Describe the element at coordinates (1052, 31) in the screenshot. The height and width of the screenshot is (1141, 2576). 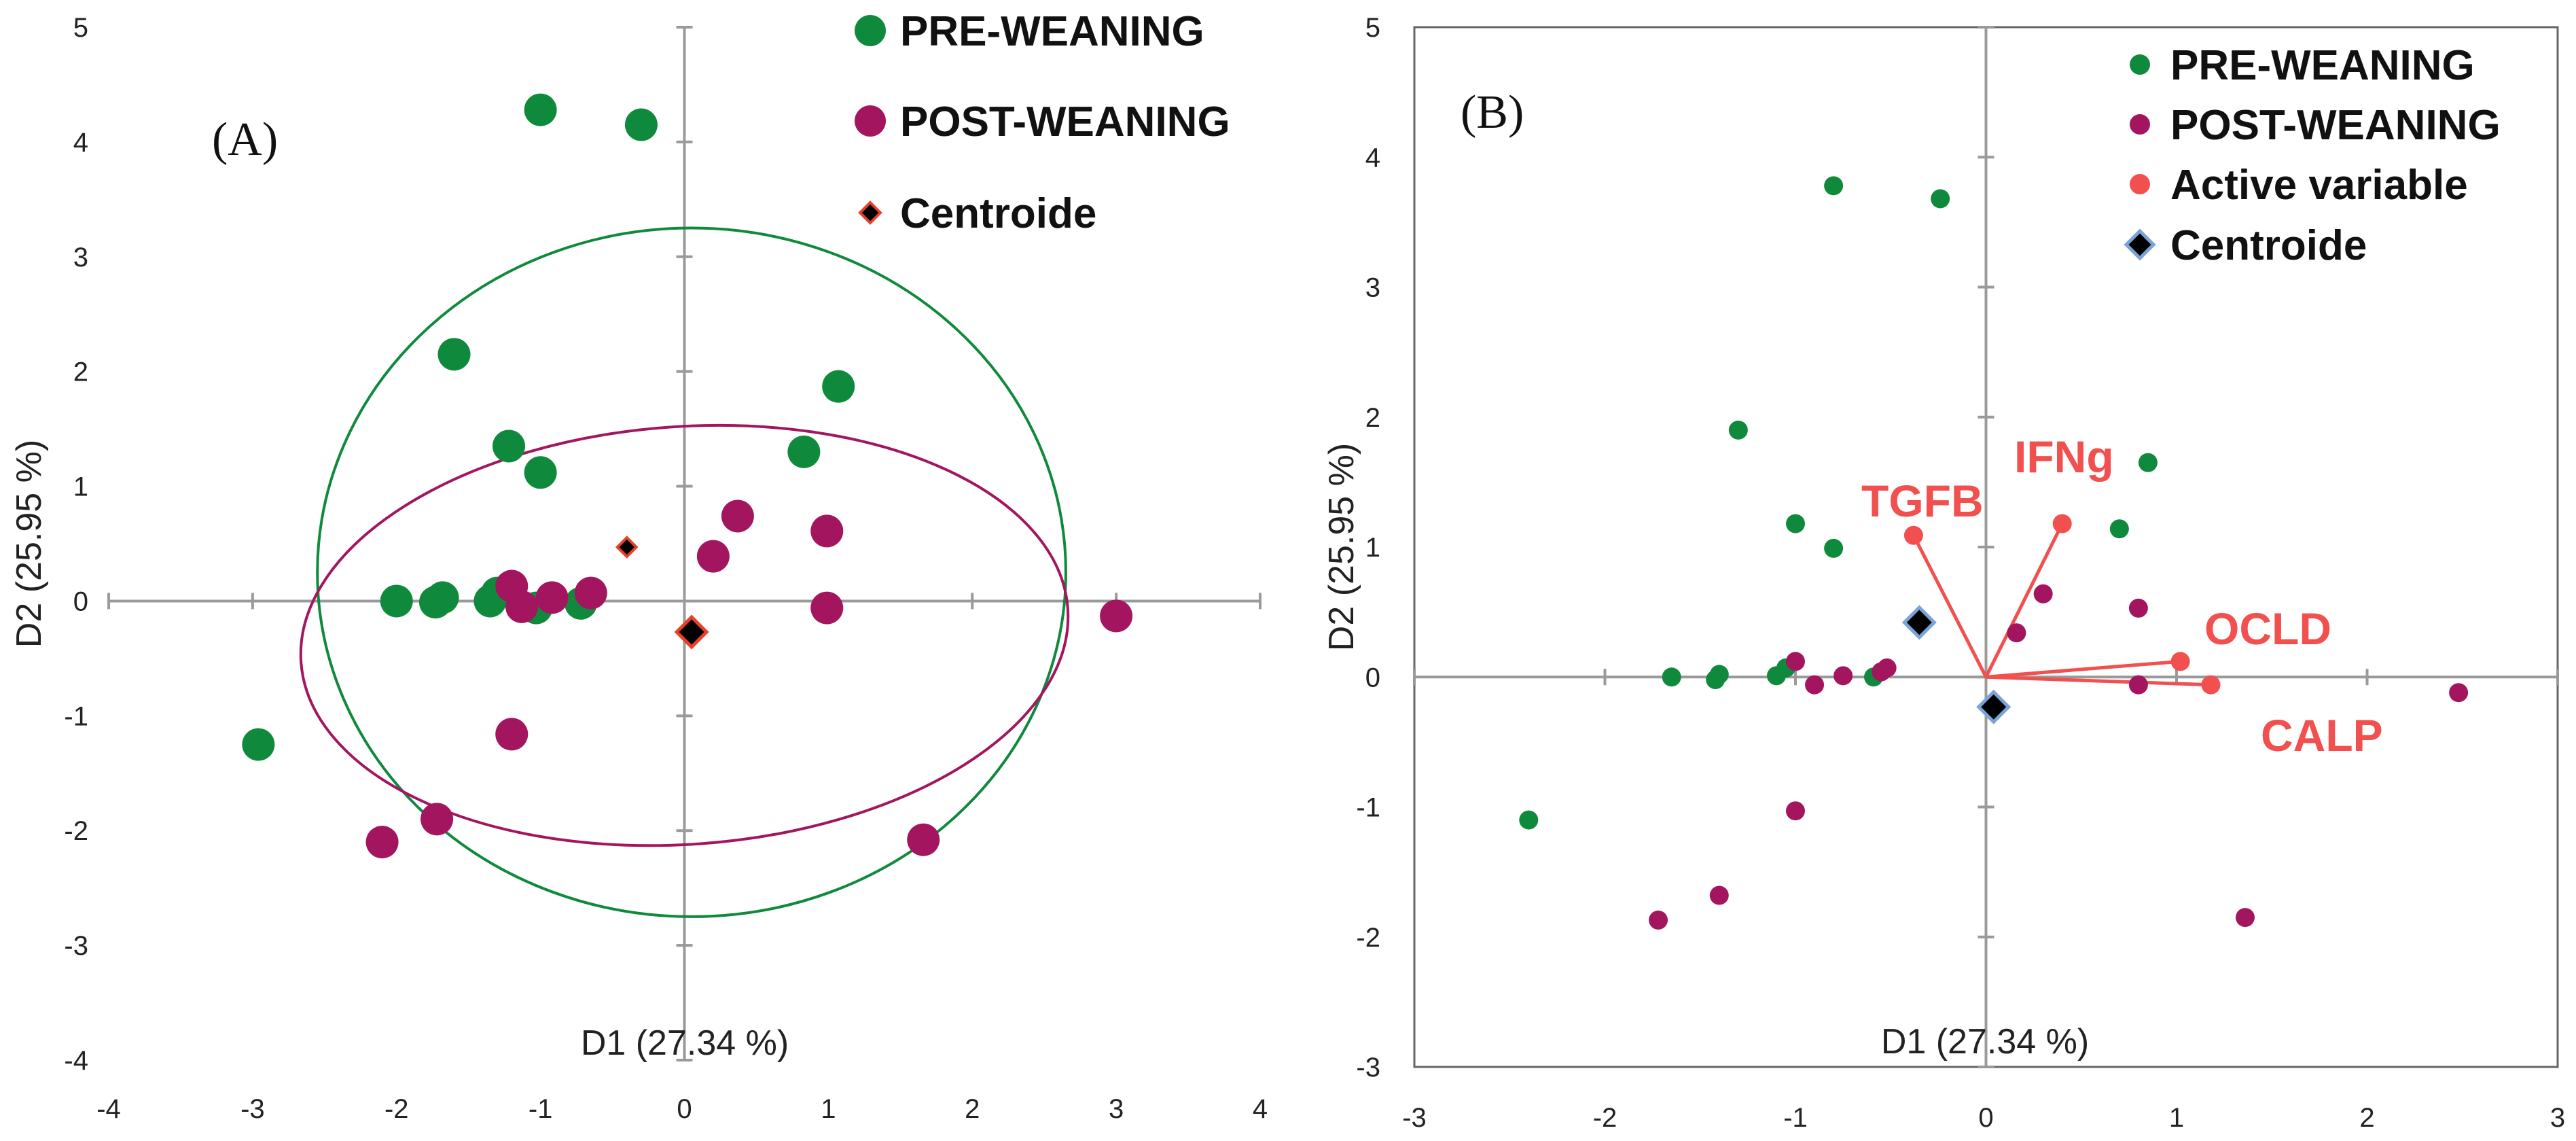
I see `panel-a-legend-label: PRE-WEANING` at that location.